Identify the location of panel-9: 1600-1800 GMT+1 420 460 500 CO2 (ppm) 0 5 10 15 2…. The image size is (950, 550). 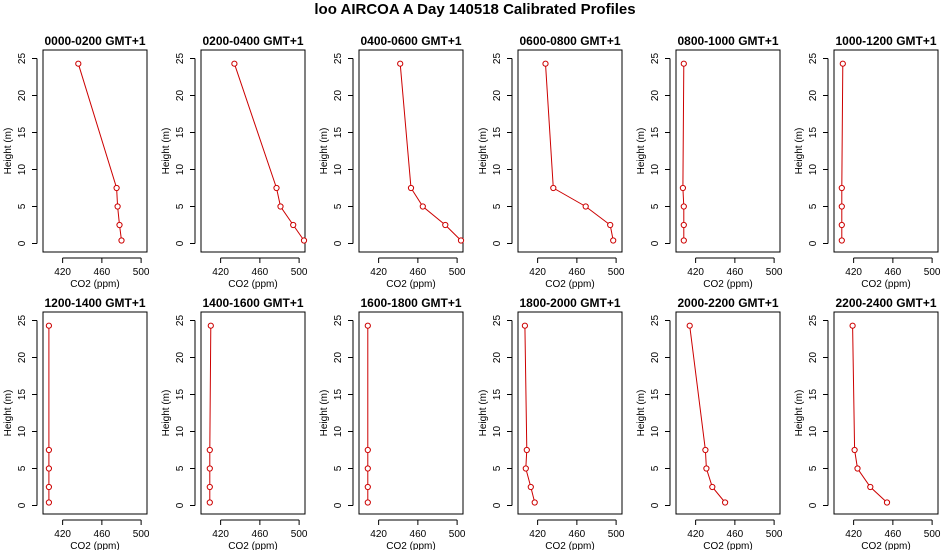
(392, 423).